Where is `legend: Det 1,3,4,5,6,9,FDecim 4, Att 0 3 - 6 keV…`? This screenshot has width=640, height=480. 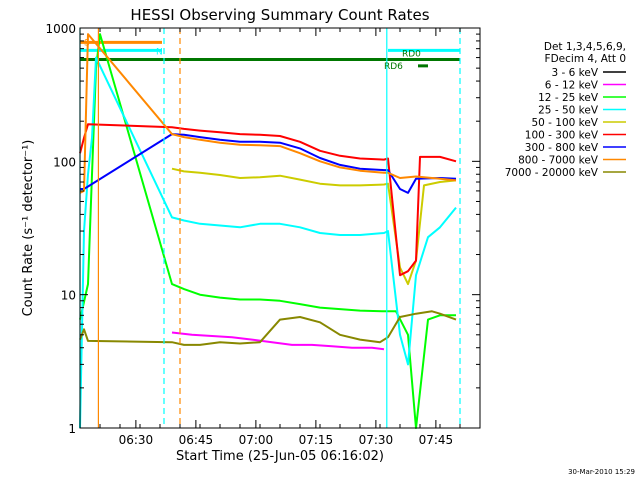 legend: Det 1,3,4,5,6,9,FDecim 4, Att 0 3 - 6 keV… is located at coordinates (565, 110).